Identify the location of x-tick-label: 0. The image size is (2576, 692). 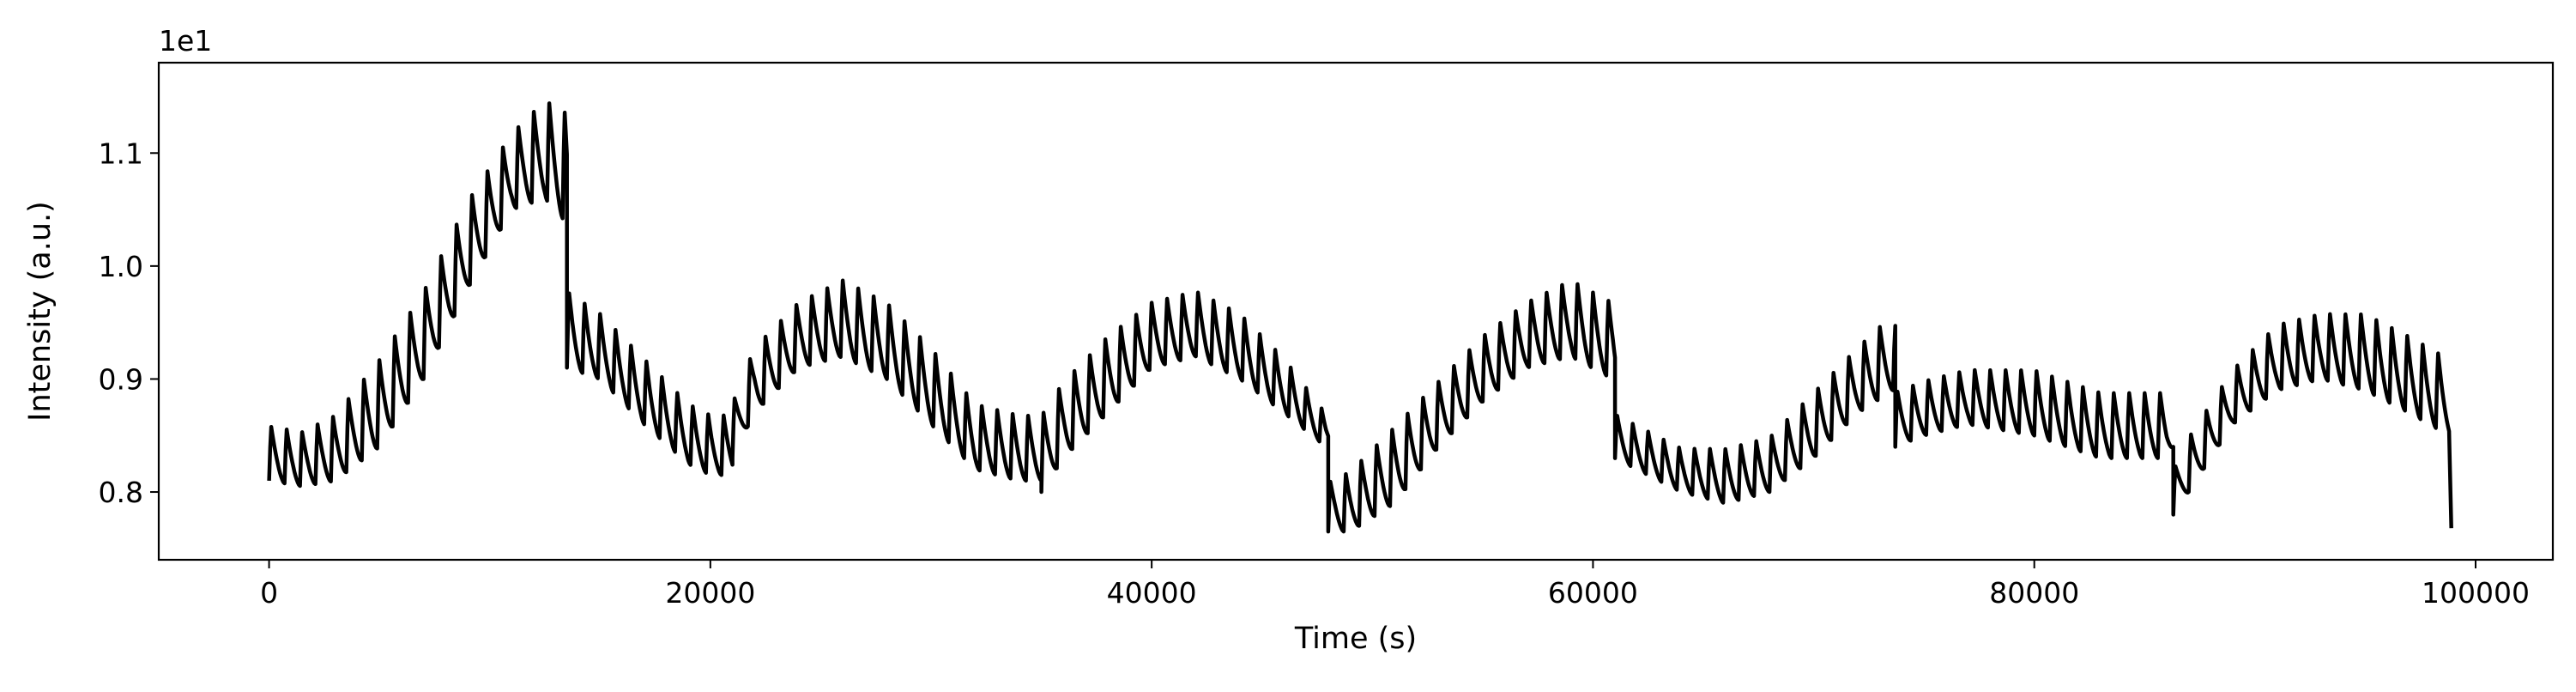
(269, 593).